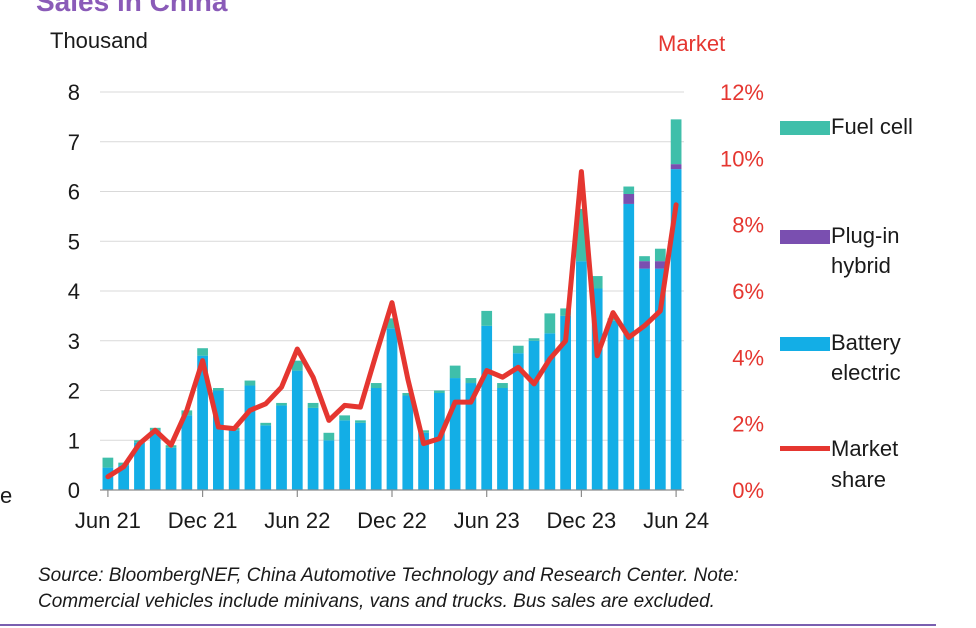 This screenshot has width=976, height=628. I want to click on y-tick-label: 5, so click(74, 241).